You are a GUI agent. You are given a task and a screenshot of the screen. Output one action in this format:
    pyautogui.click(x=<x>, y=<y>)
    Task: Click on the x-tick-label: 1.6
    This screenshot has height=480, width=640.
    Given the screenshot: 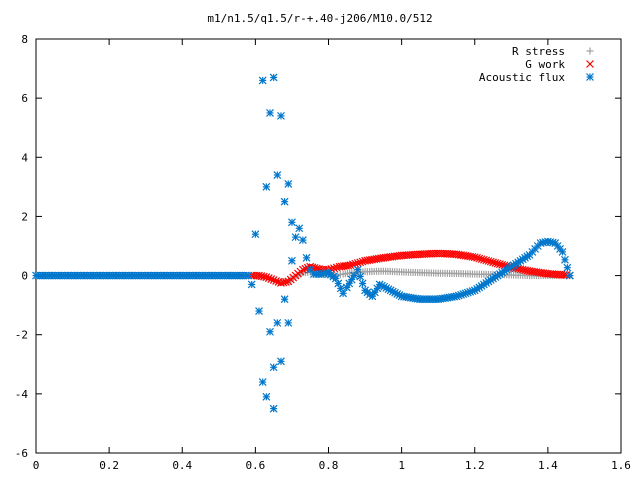 What is the action you would take?
    pyautogui.click(x=621, y=465)
    